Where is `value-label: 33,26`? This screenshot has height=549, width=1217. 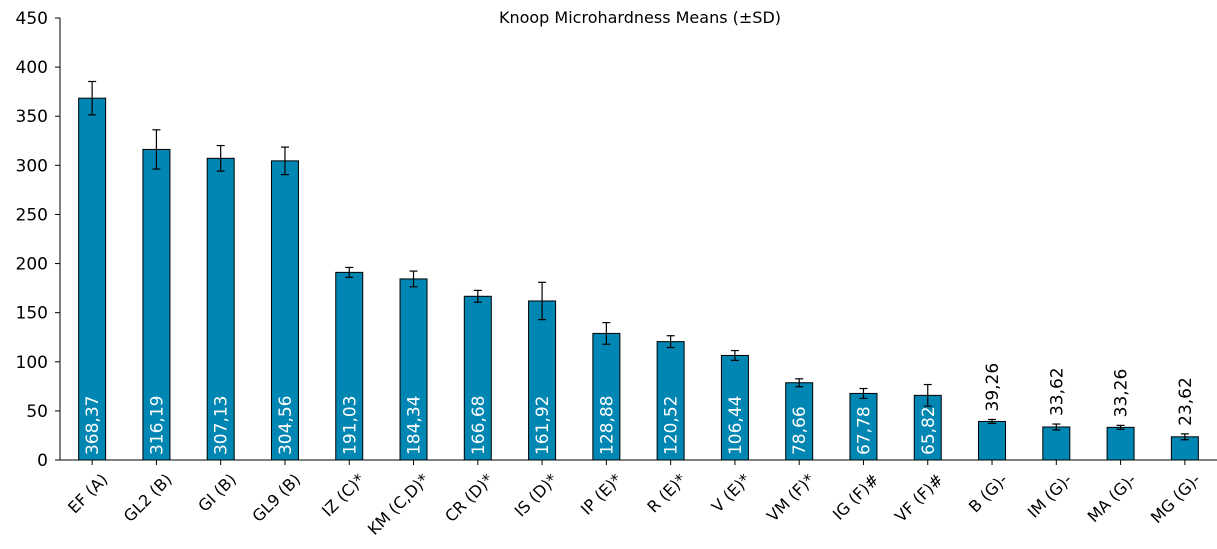 value-label: 33,26 is located at coordinates (1122, 393).